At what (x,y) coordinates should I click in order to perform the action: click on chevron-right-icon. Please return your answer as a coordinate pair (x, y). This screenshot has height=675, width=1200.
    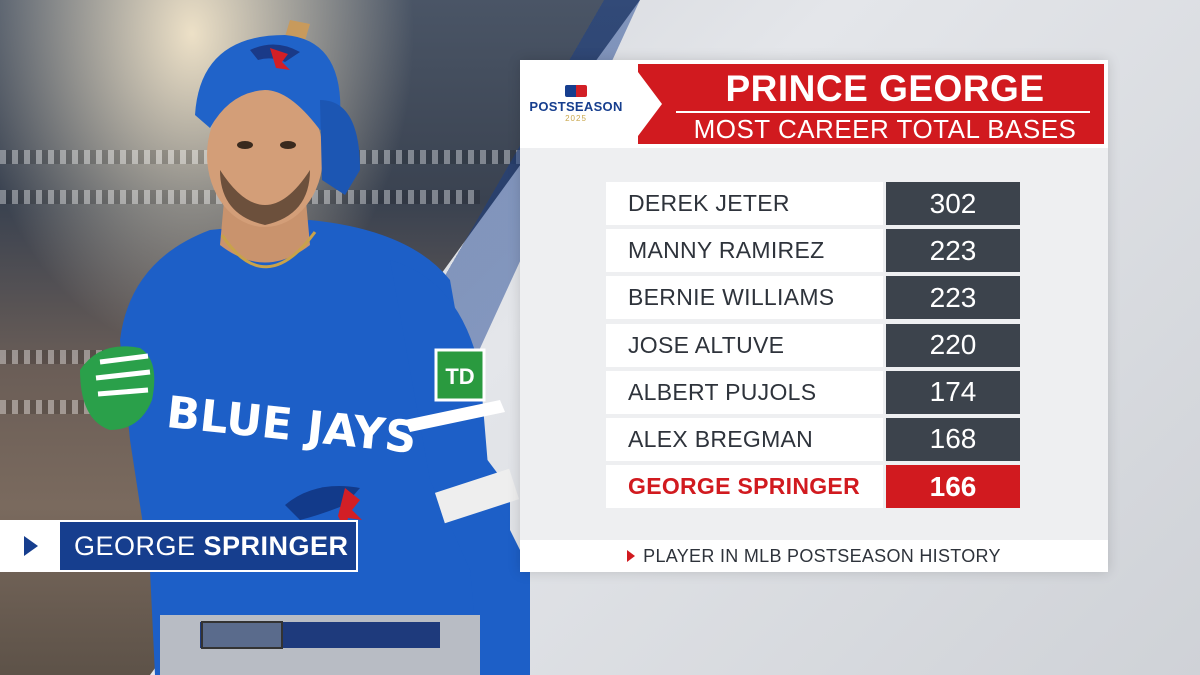
    Looking at the image, I should click on (31, 546).